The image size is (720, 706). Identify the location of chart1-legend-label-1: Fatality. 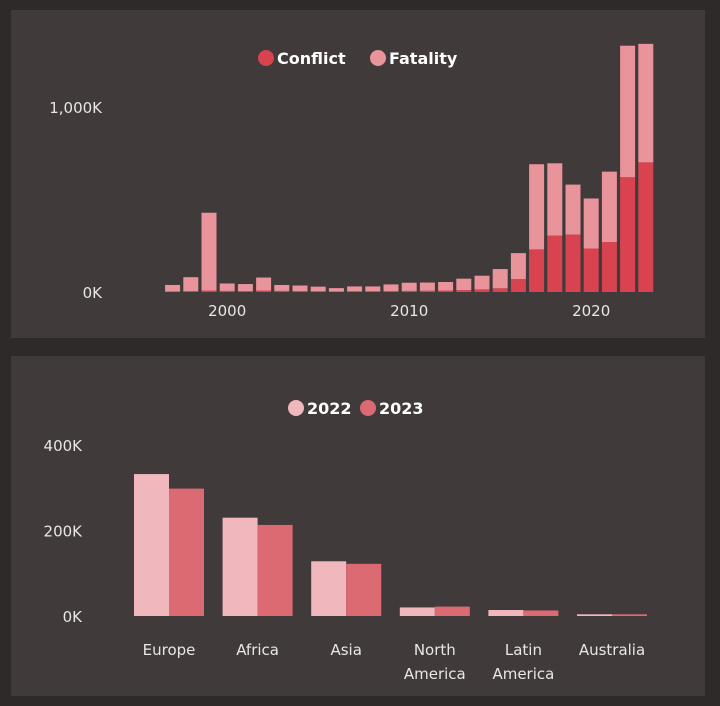
(423, 58).